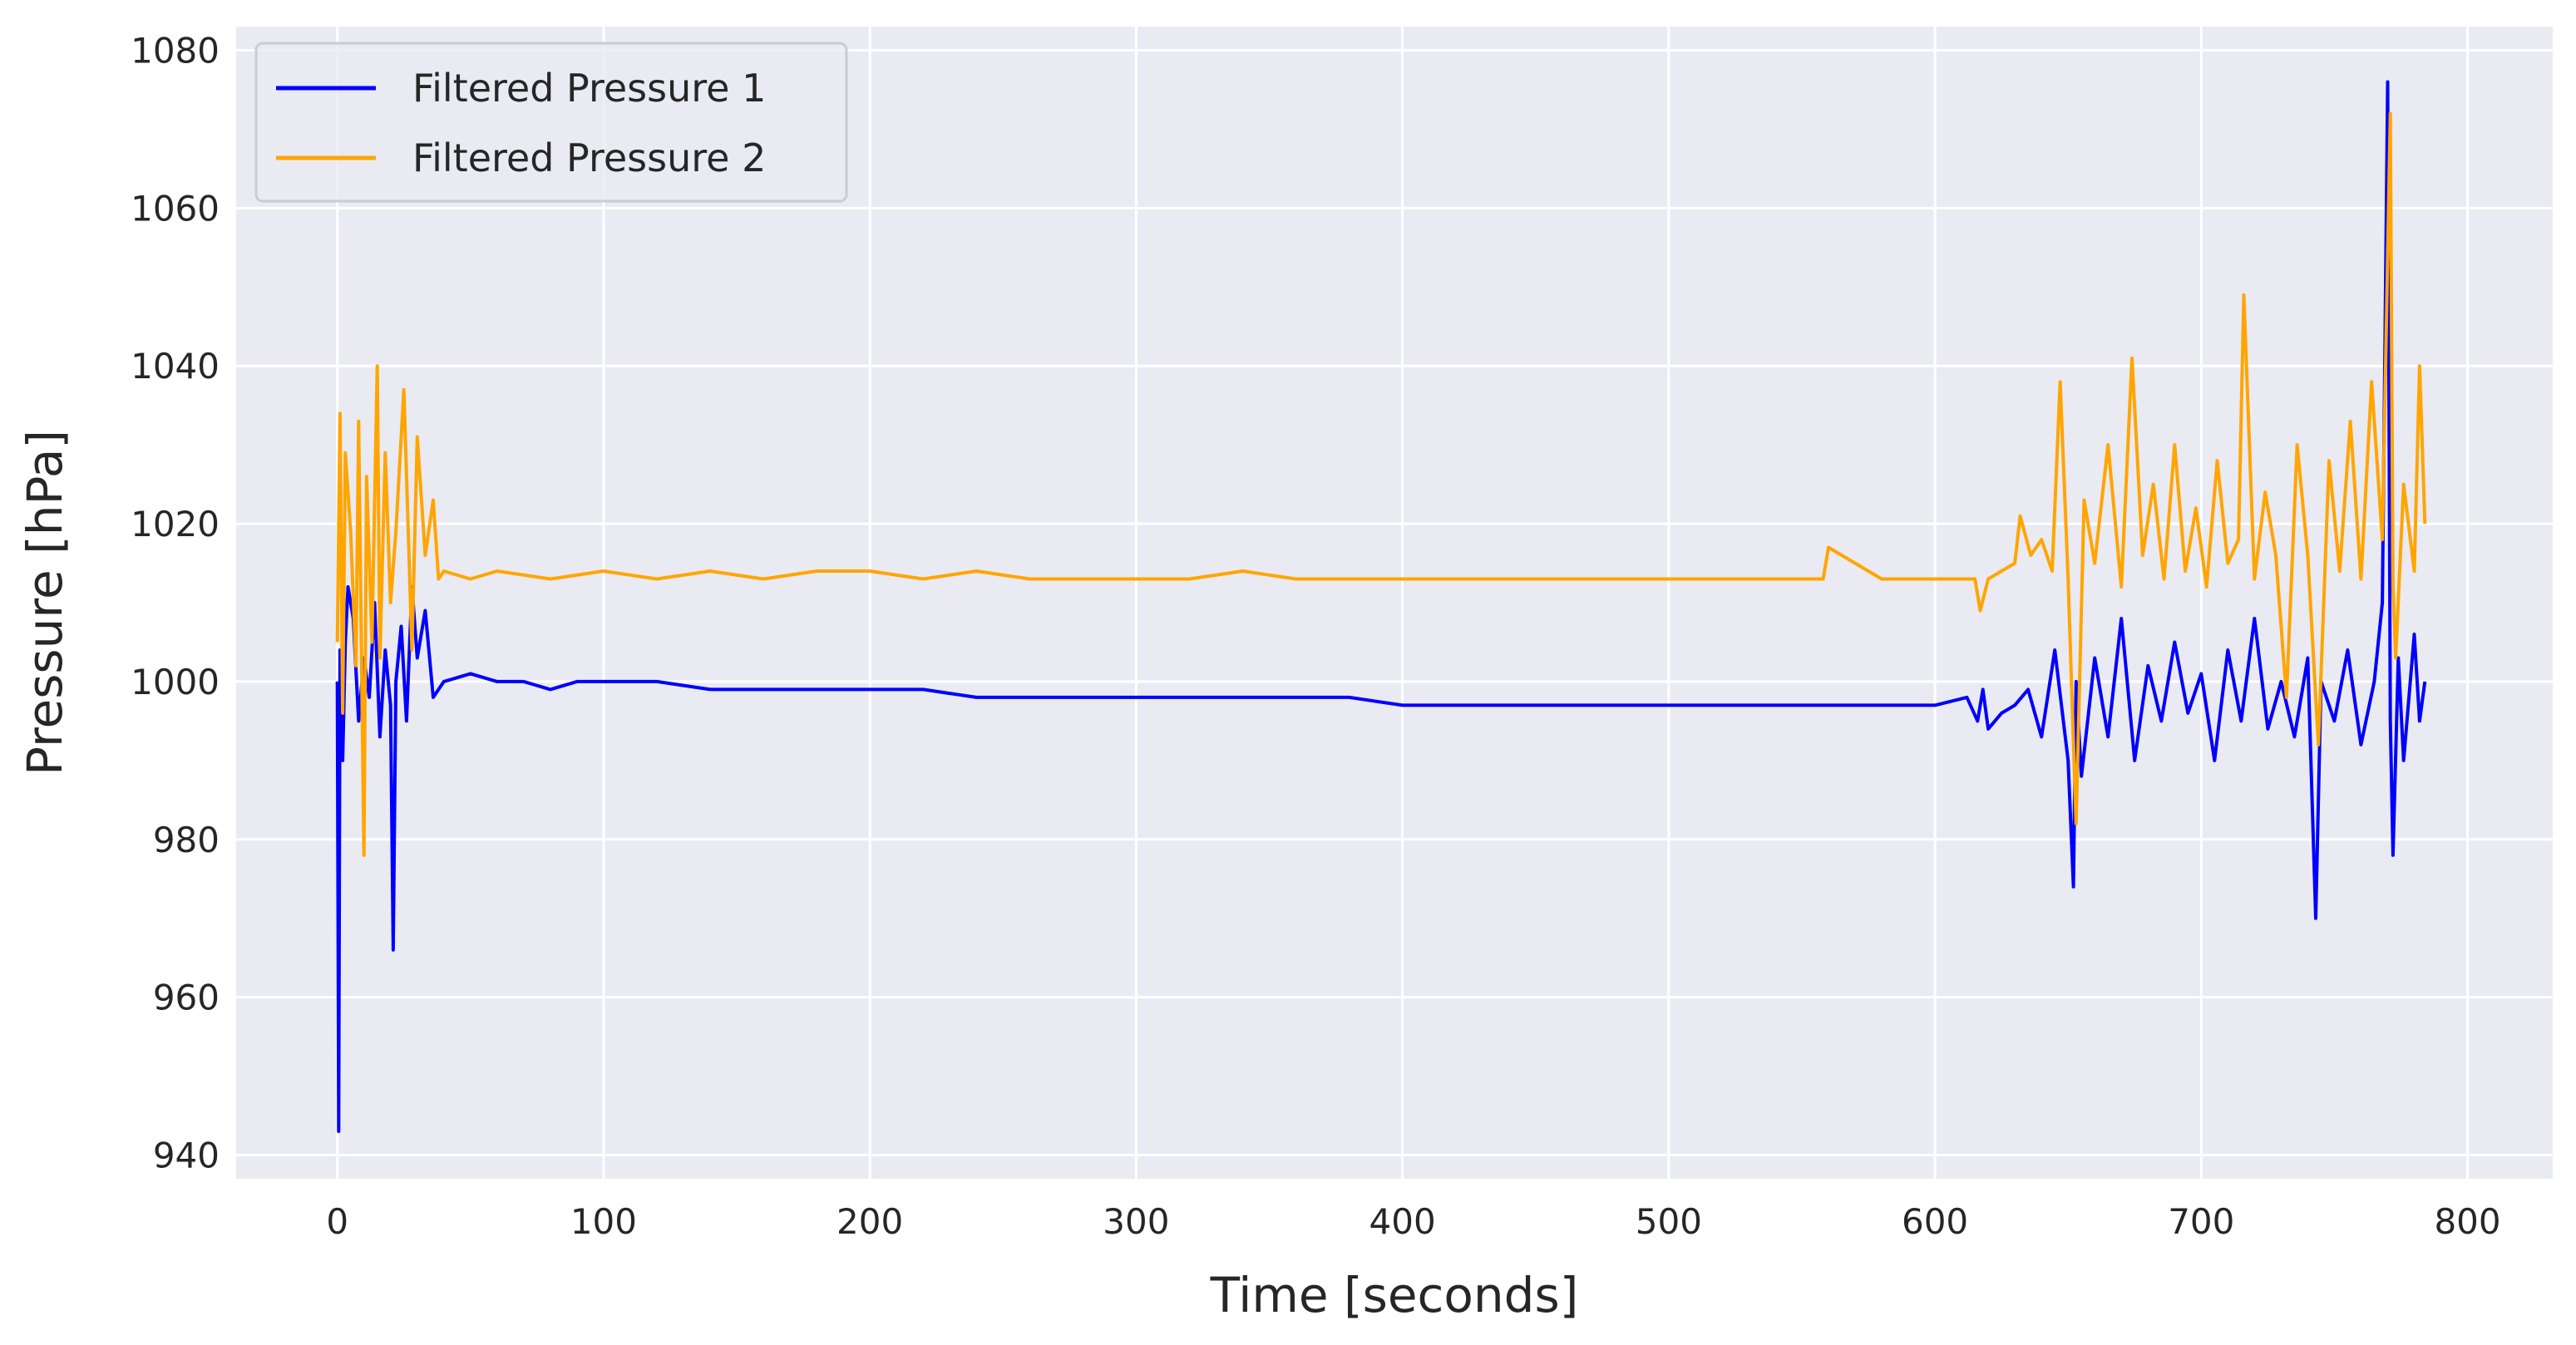 This screenshot has width=2576, height=1345. What do you see at coordinates (603, 1222) in the screenshot?
I see `x-tick-label: 100` at bounding box center [603, 1222].